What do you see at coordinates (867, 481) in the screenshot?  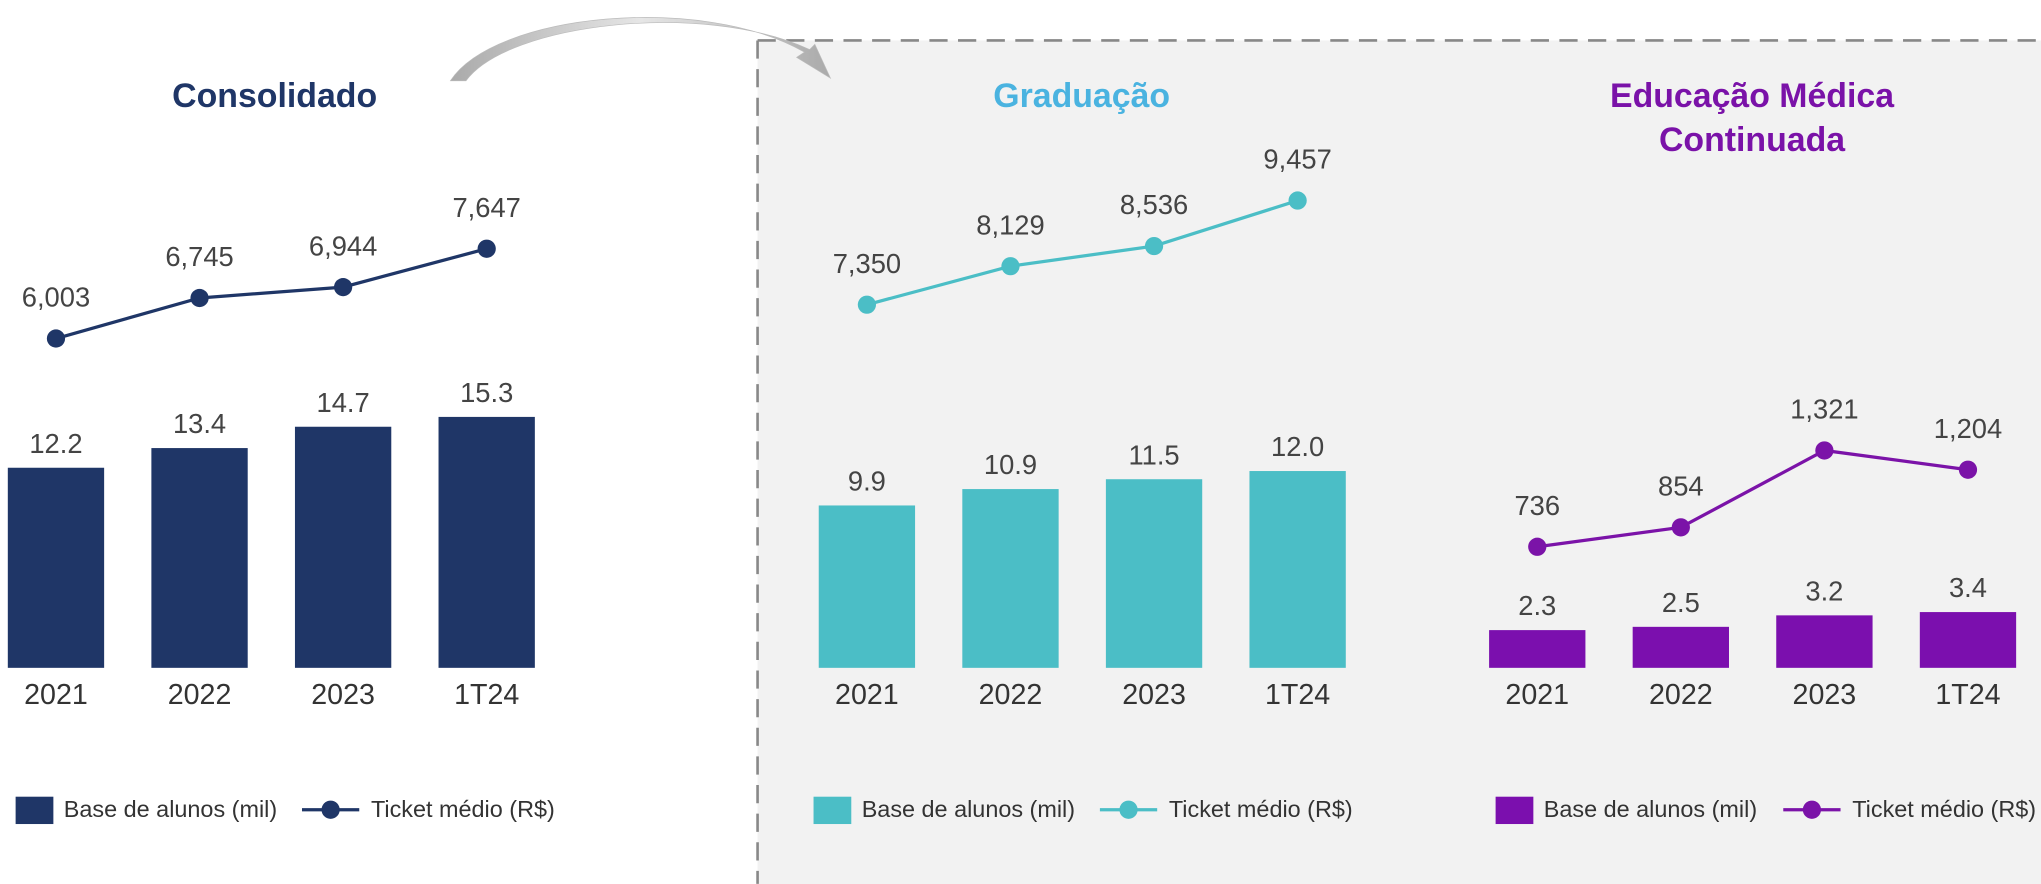 I see `data-label: 9.9` at bounding box center [867, 481].